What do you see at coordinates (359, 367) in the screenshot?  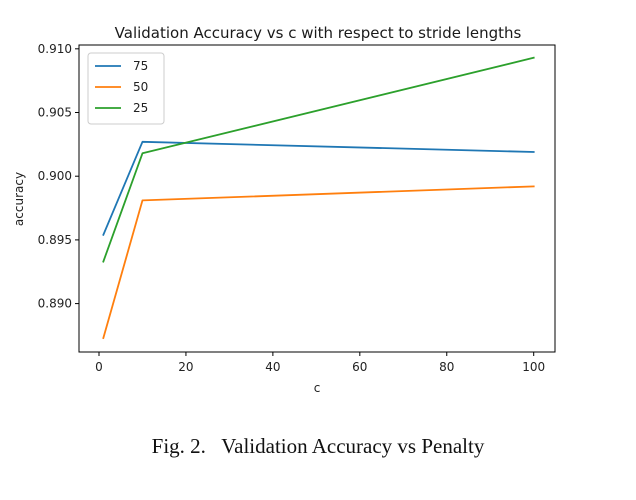 I see `x-tick-label: 60` at bounding box center [359, 367].